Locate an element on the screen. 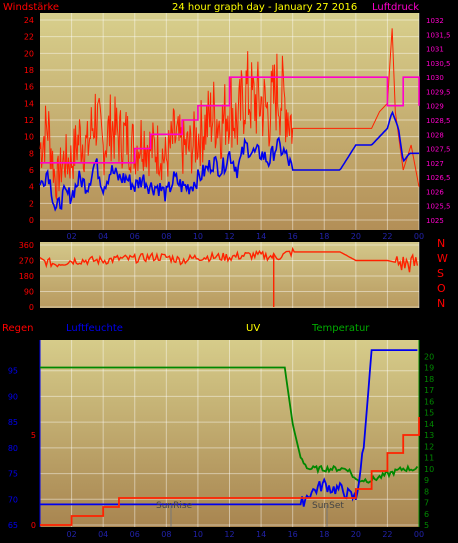 This screenshot has height=543, width=458. temperature-tick-label: 20 is located at coordinates (429, 356).